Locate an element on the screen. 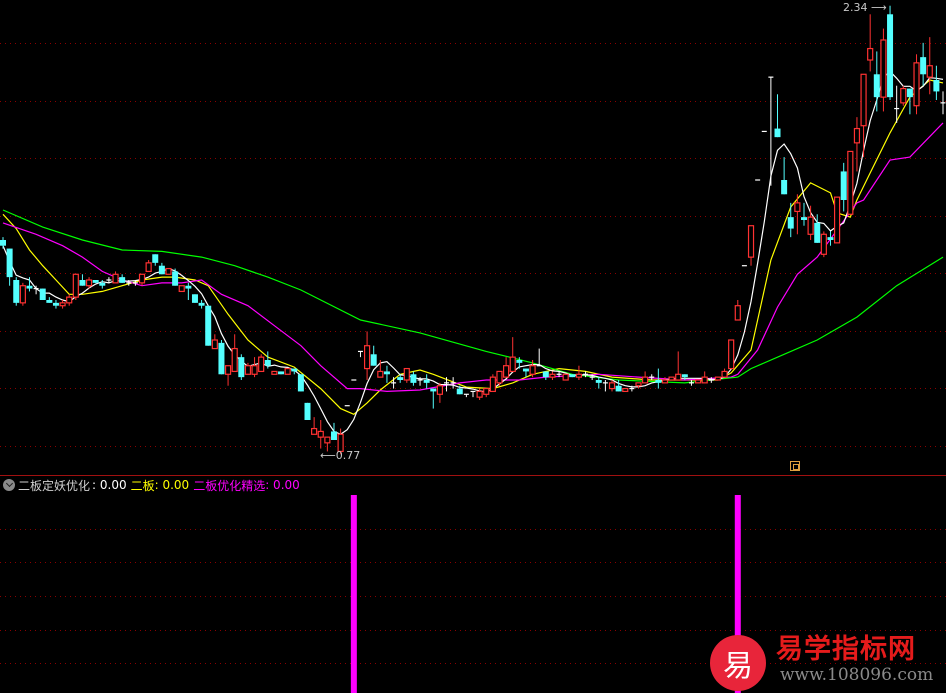 The image size is (946, 693). flame-logo-icon: 易 is located at coordinates (738, 663).